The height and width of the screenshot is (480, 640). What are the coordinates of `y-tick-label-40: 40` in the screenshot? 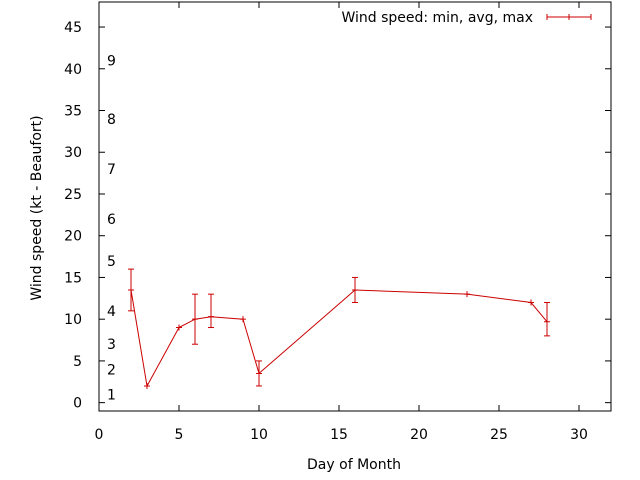 It's located at (73, 70).